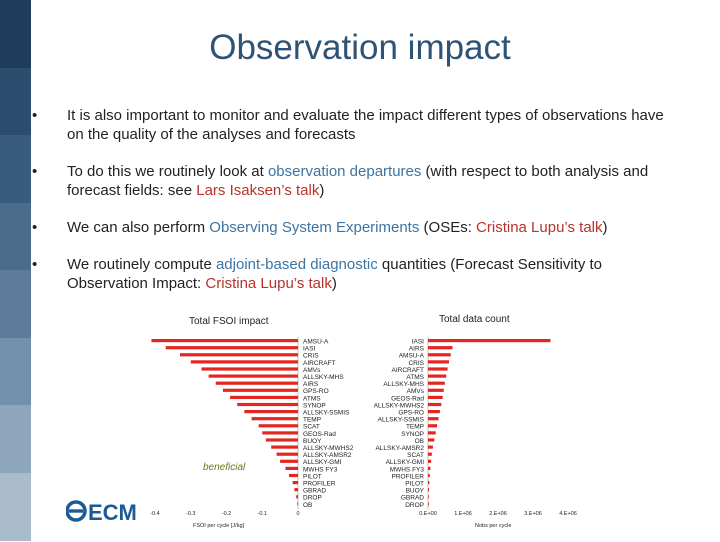  What do you see at coordinates (474, 319) in the screenshot?
I see `chart-title: Total data count` at bounding box center [474, 319].